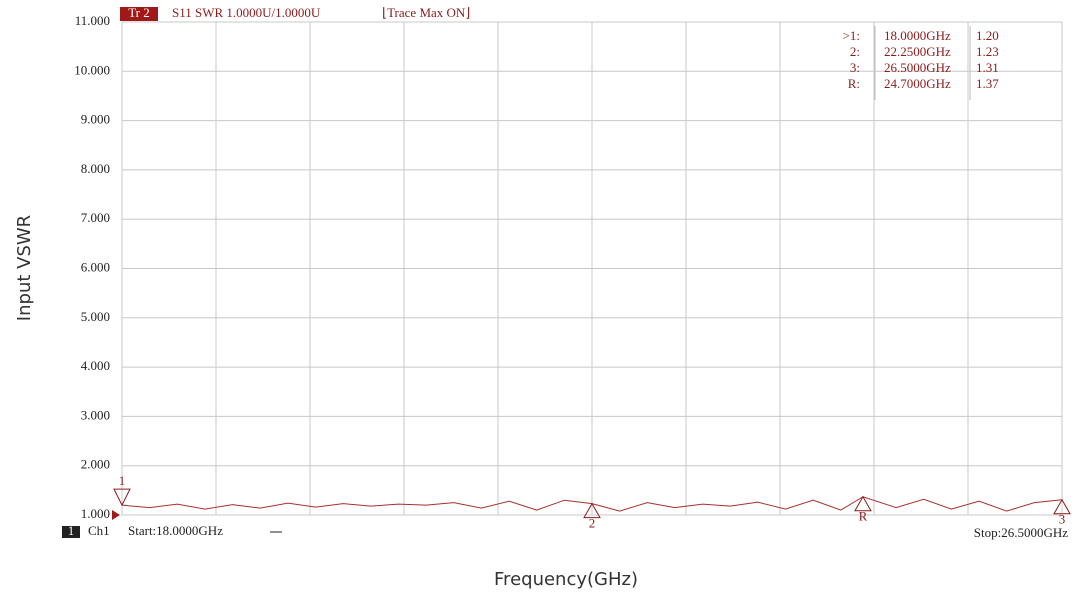 The height and width of the screenshot is (596, 1072). I want to click on trace-info: S11 SWR 1.0000U/1.0000U, so click(246, 12).